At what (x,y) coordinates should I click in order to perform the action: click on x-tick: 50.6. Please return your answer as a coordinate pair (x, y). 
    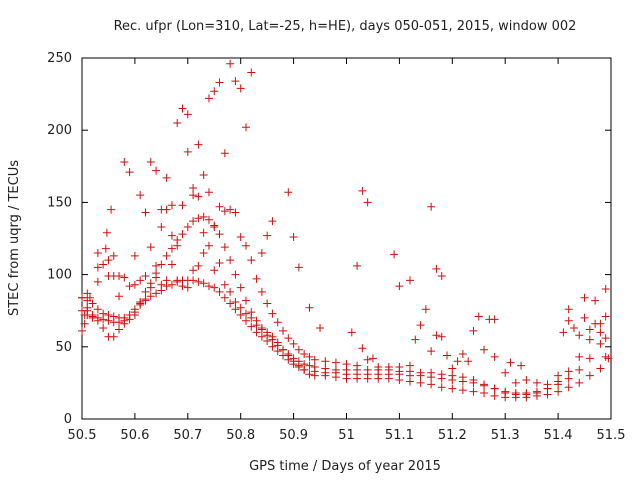
    Looking at the image, I should click on (134, 250).